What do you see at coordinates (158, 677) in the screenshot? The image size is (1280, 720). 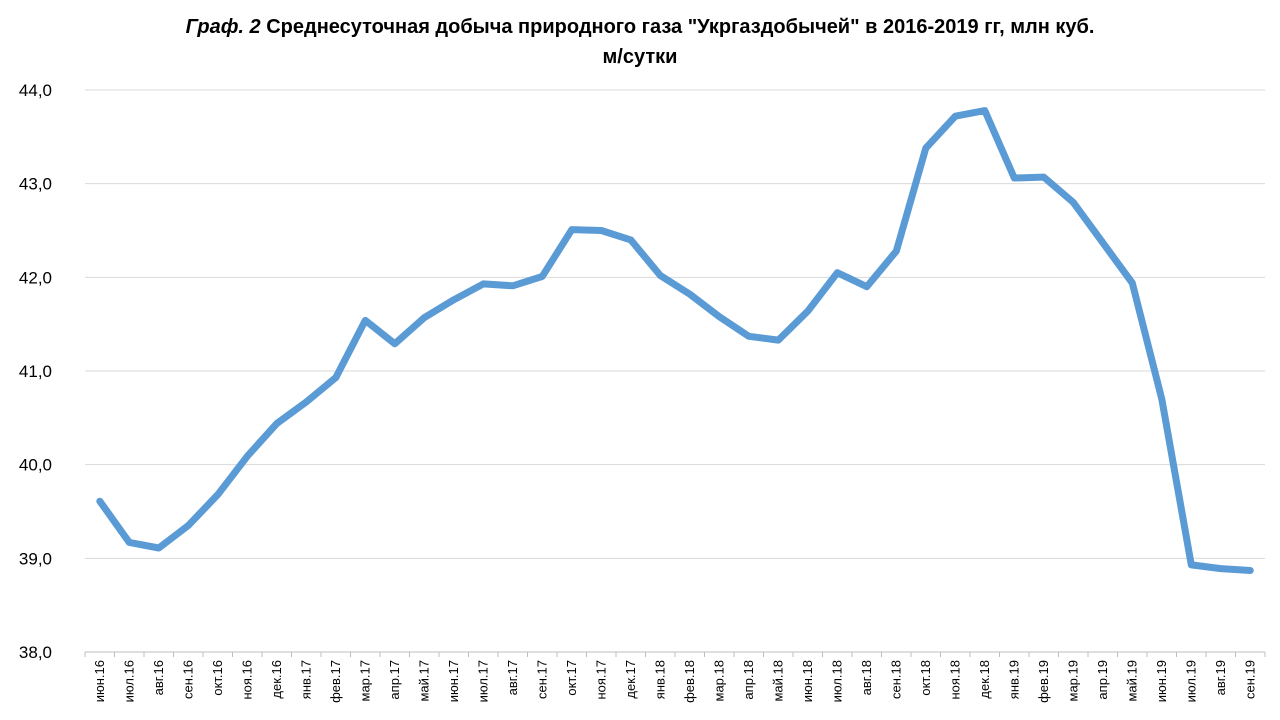 I see `x-tick-label: авг.16` at bounding box center [158, 677].